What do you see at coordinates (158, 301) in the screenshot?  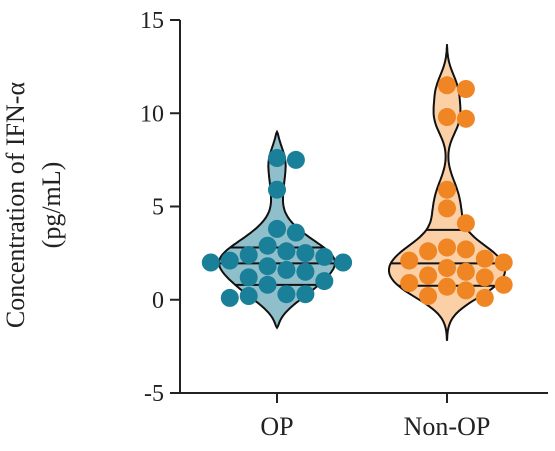 I see `y-tick-label: 0` at bounding box center [158, 301].